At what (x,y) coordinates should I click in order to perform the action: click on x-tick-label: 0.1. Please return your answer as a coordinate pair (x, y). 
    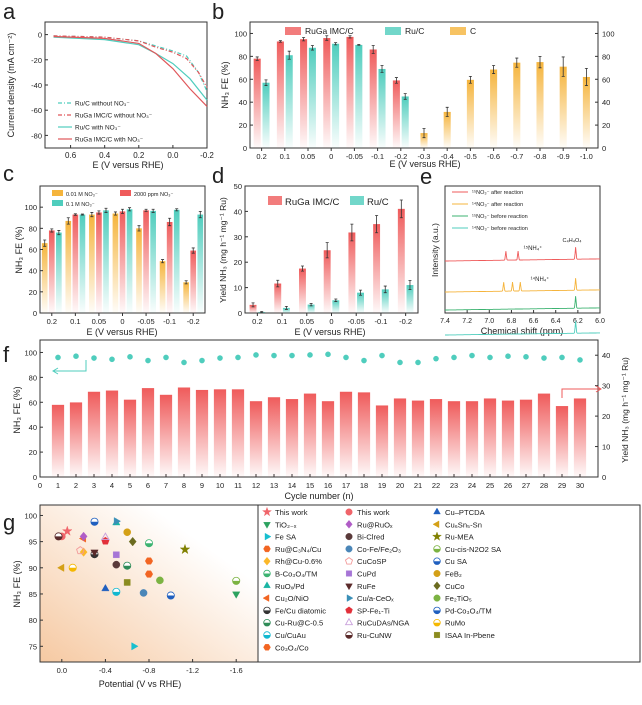
    Looking at the image, I should click on (75, 321).